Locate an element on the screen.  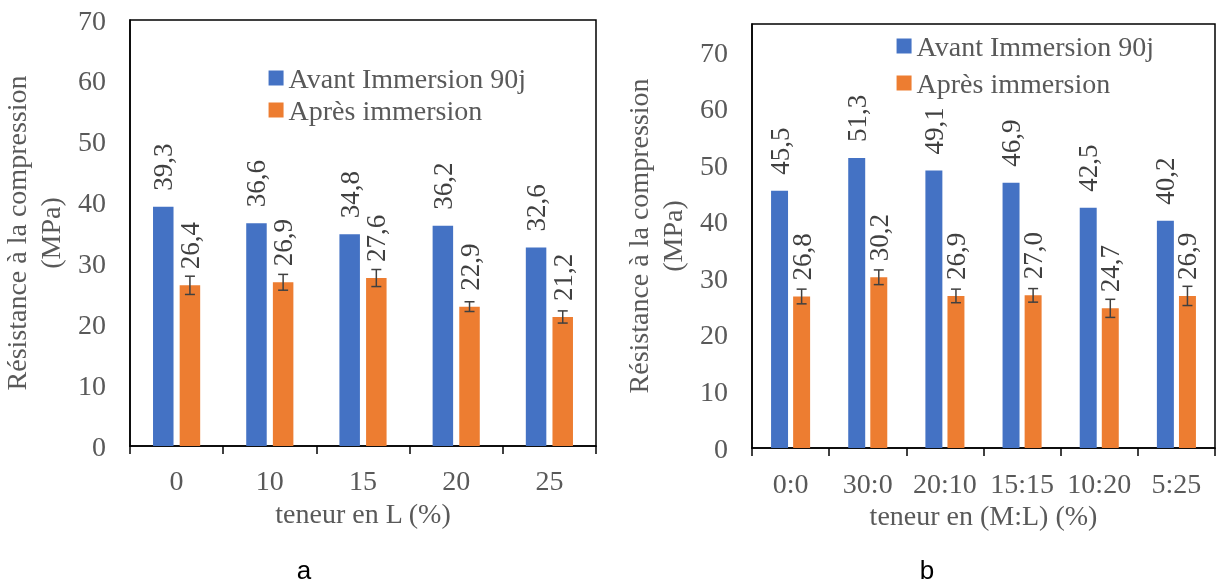
data-label: 26,4 is located at coordinates (189, 245).